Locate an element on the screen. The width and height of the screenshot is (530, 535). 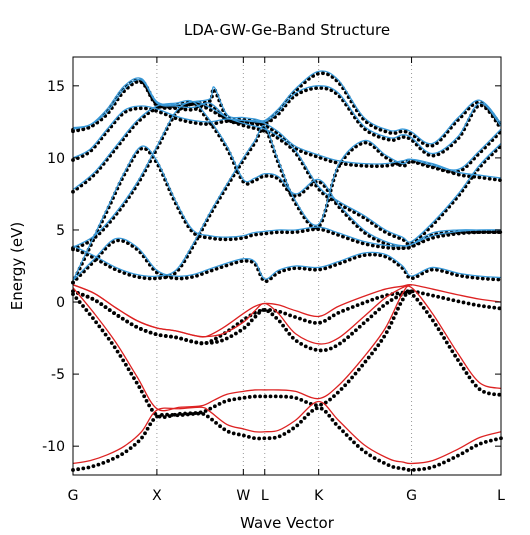
y-tick-label: -10 is located at coordinates (53, 447).